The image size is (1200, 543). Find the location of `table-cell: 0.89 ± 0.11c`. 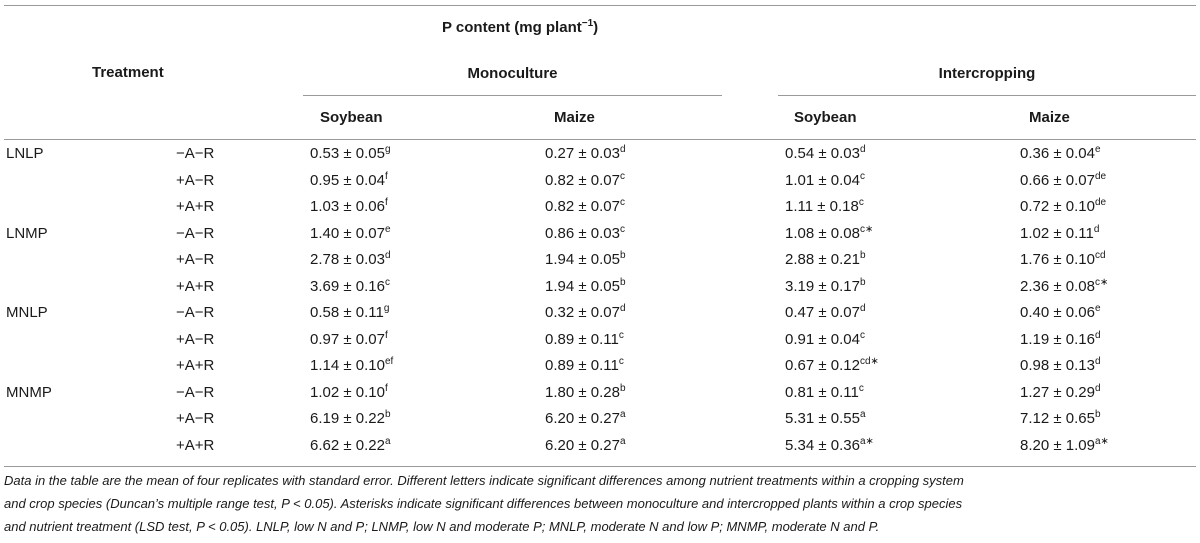

table-cell: 0.89 ± 0.11c is located at coordinates (584, 366).